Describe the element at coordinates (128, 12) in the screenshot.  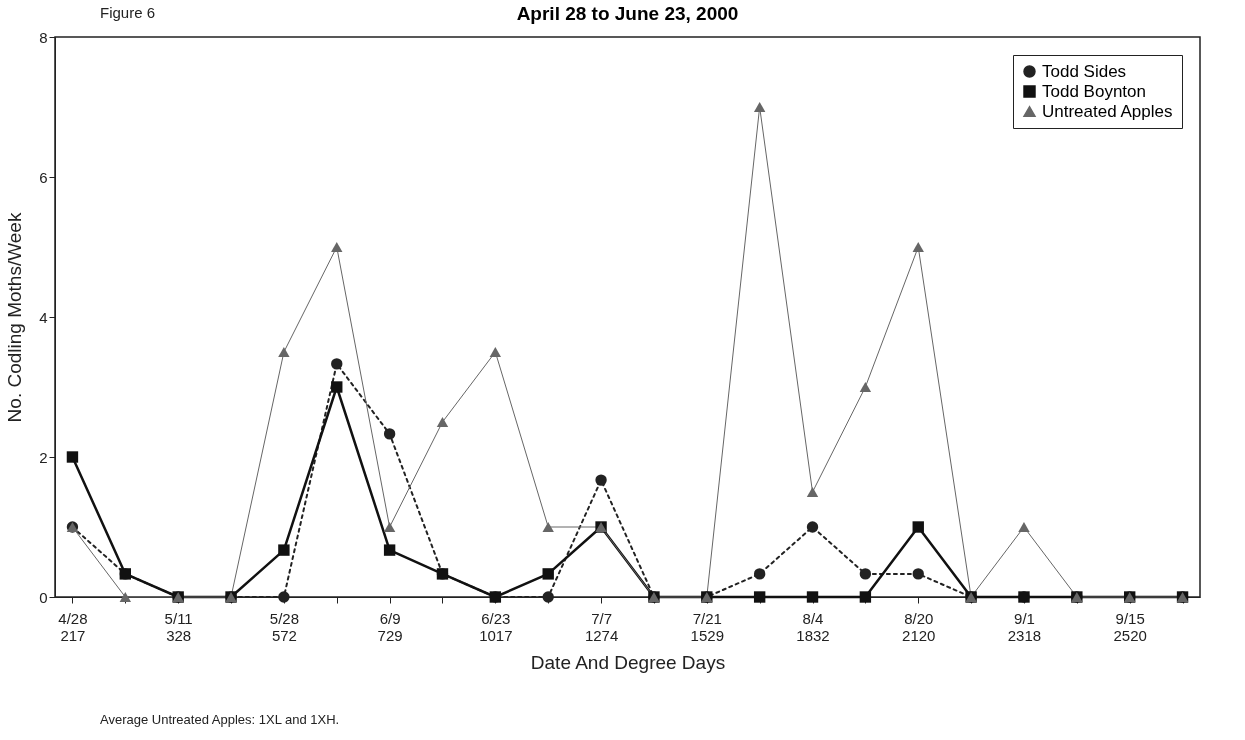
I see `caption: Figure 6` at that location.